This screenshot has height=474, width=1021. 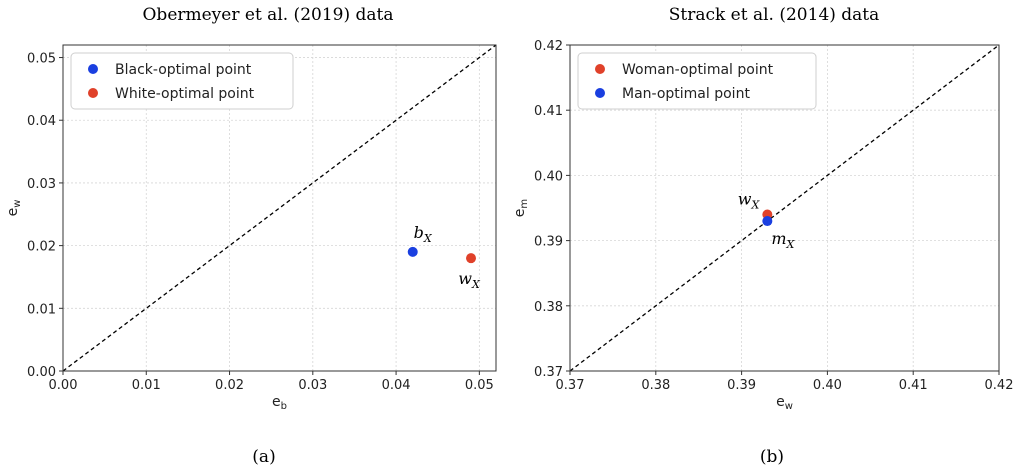 I want to click on y-tick-label: 0.03, so click(x=41, y=184).